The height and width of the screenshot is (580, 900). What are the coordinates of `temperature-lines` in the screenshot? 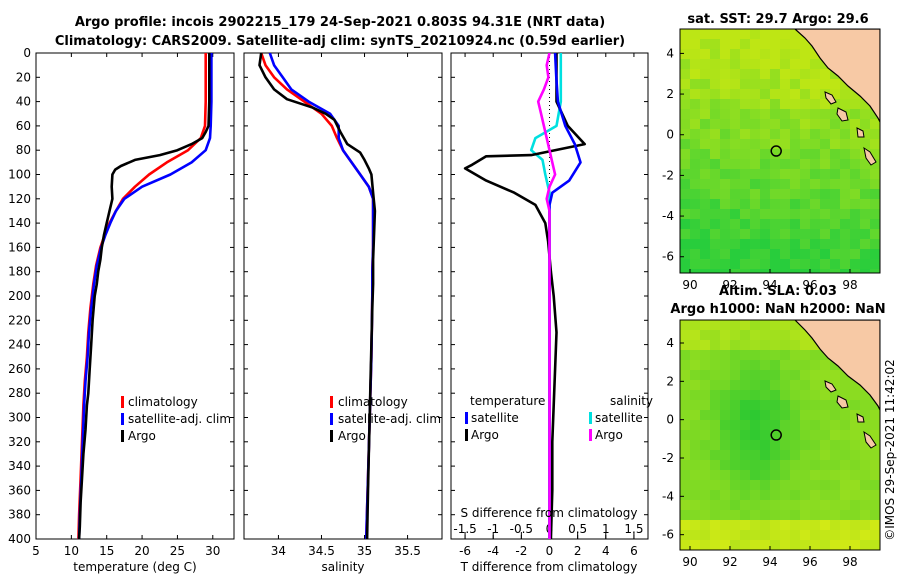 It's located at (145, 296).